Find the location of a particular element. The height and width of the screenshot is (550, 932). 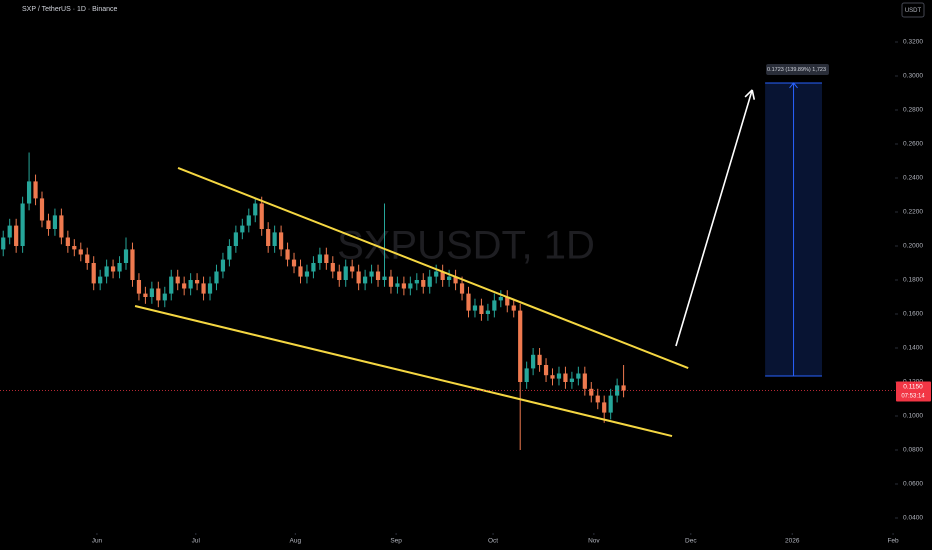

y-tick-label: 0.0400 is located at coordinates (913, 518).